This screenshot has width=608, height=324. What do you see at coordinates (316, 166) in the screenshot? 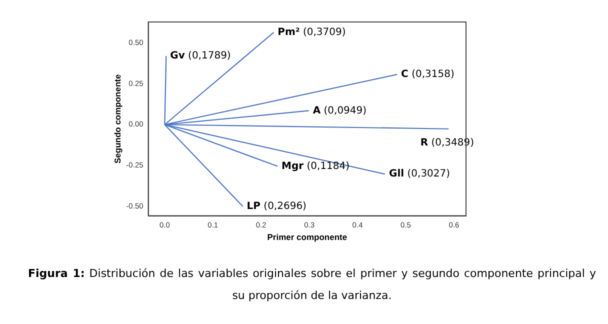
I see `annotation: Mgr (0,1184)` at bounding box center [316, 166].